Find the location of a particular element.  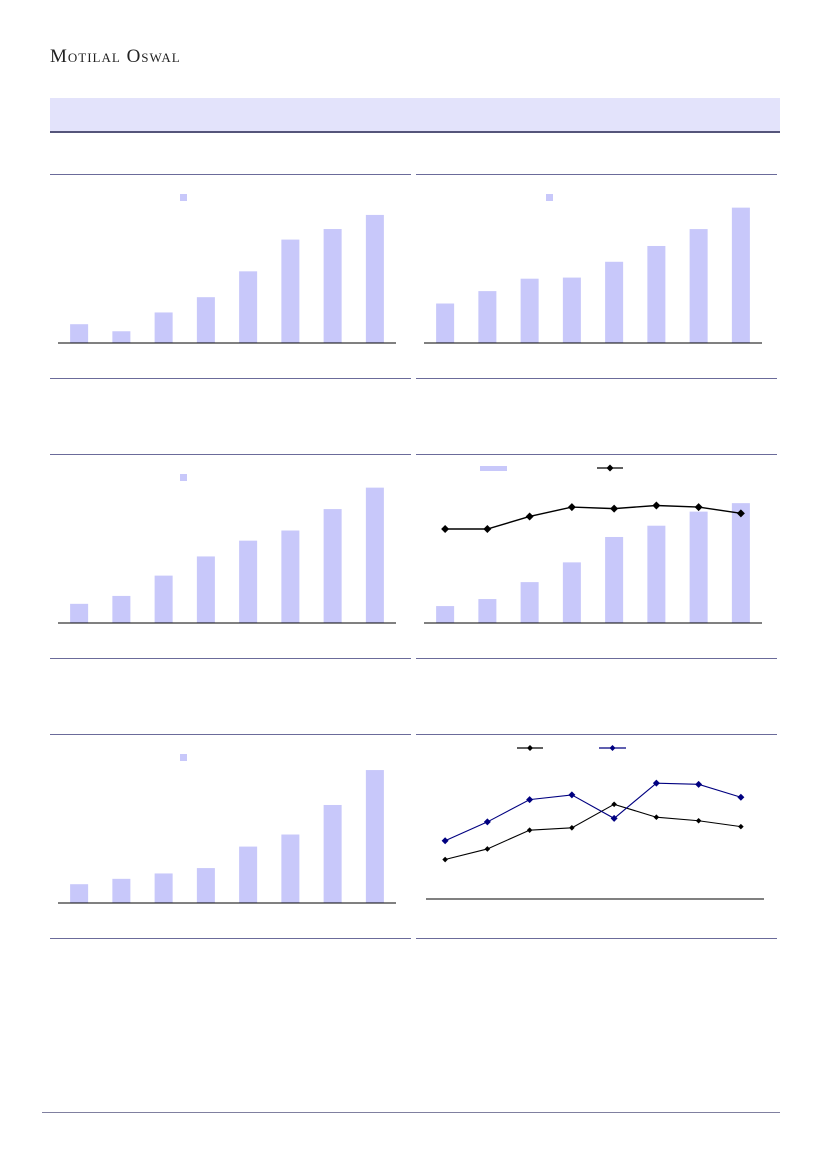

footer-divider is located at coordinates (411, 1112).